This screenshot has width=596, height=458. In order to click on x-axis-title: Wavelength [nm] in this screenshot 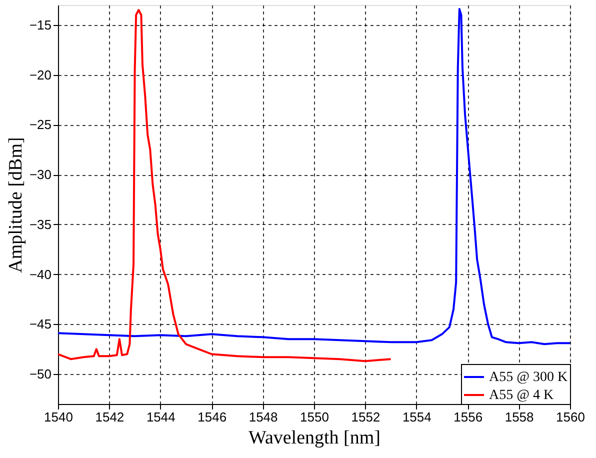, I will do `click(314, 438)`.